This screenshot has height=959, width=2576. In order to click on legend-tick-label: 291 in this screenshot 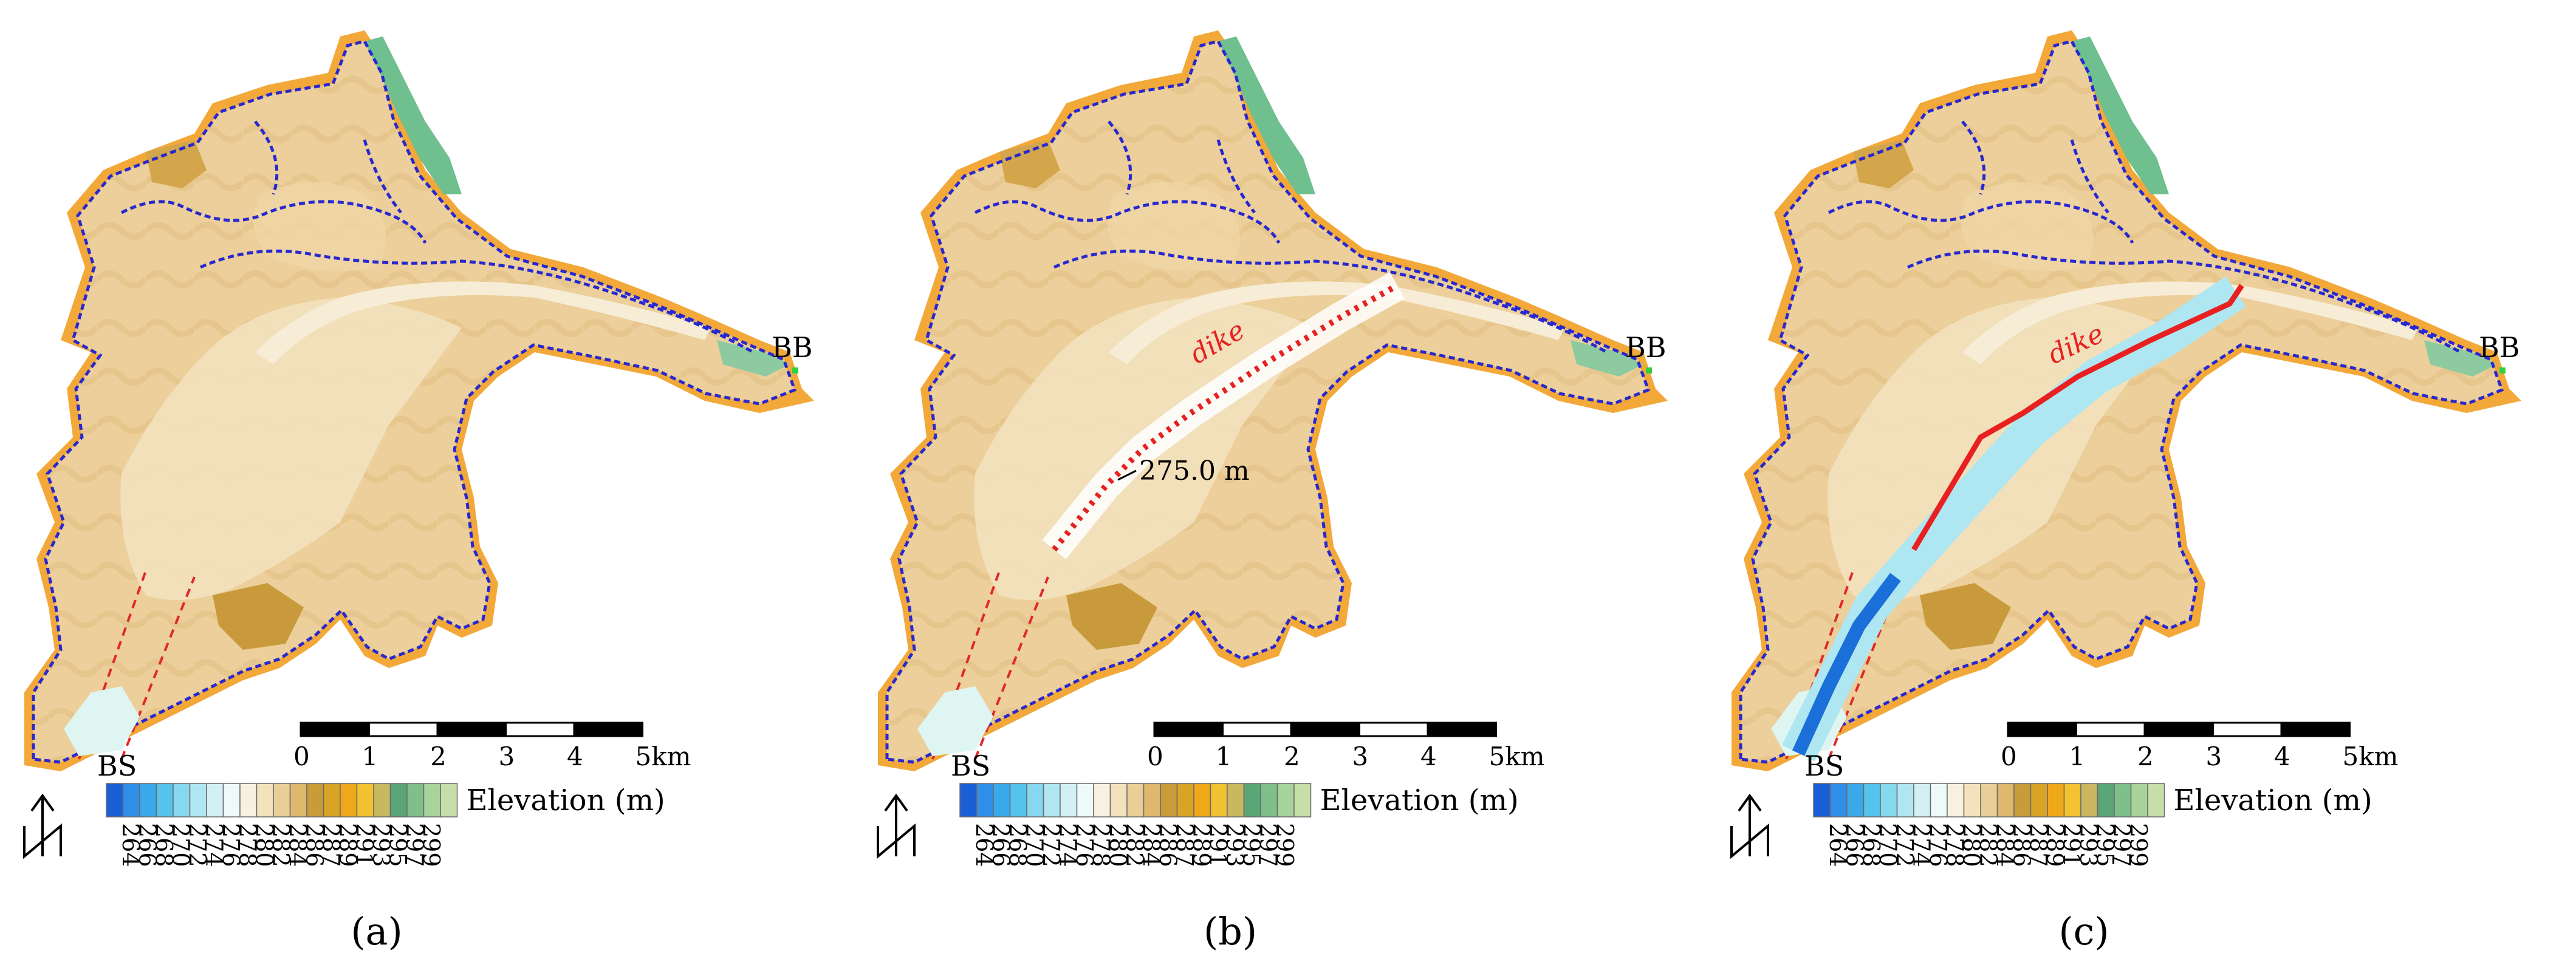, I will do `click(1218, 845)`.